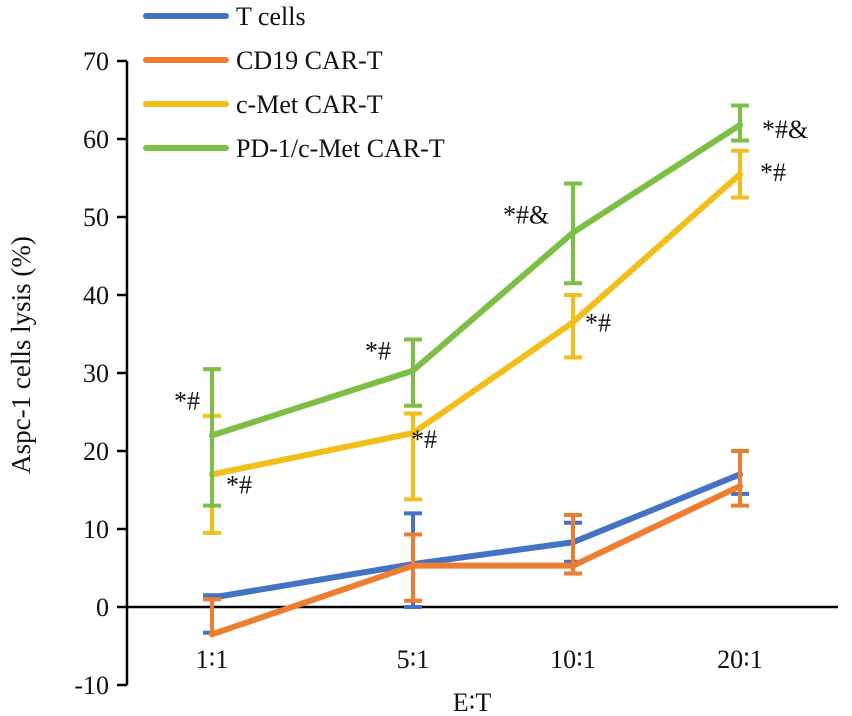  I want to click on legend-item: CD19 CAR-T, so click(263, 60).